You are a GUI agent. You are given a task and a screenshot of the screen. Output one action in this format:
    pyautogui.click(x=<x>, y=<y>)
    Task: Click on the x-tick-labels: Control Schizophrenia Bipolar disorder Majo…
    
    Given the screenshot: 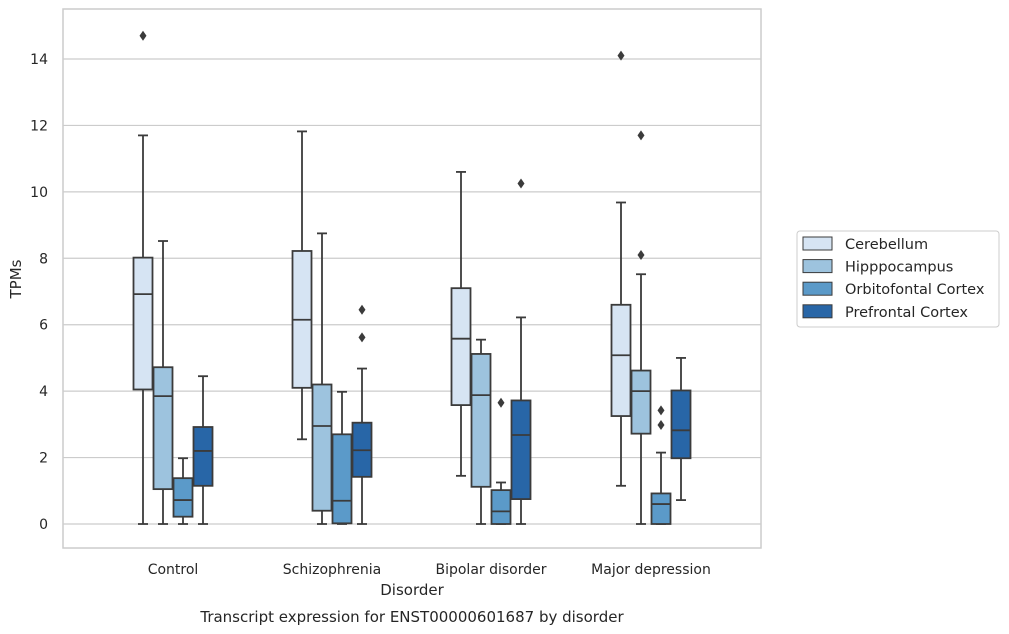 What is the action you would take?
    pyautogui.click(x=429, y=570)
    